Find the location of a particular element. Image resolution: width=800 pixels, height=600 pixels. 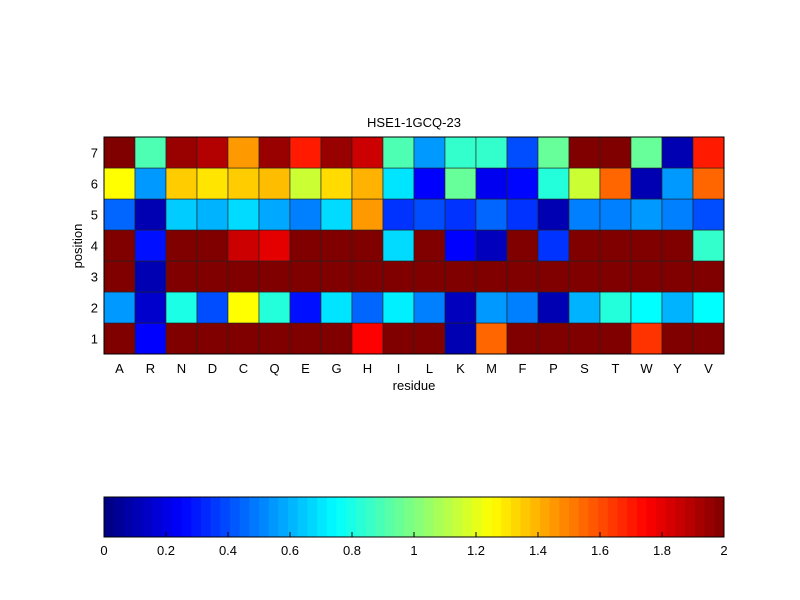

x-tick-label: A is located at coordinates (119, 368).